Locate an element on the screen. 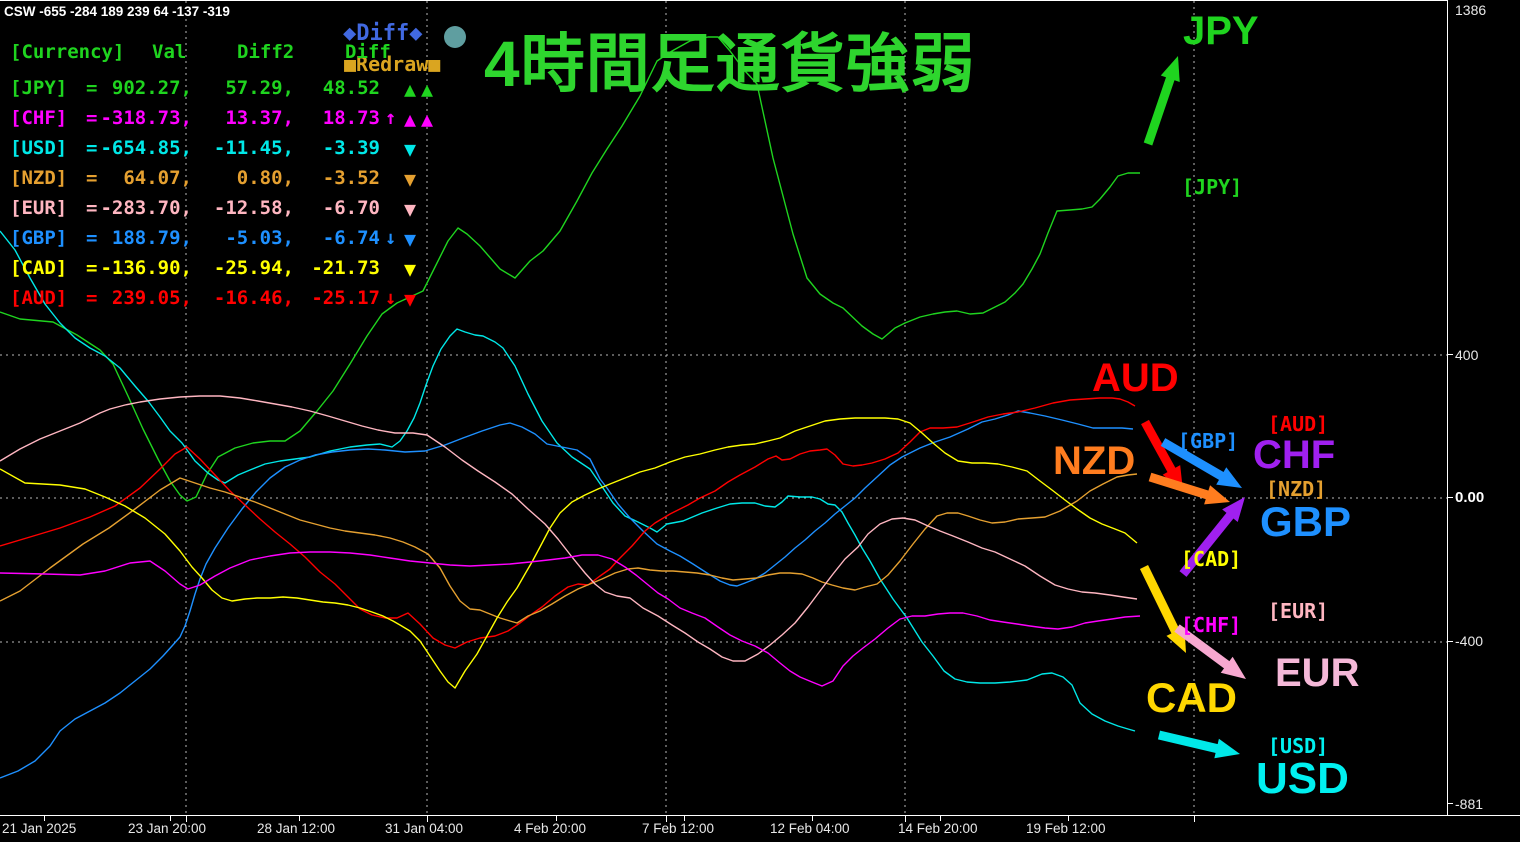  series-tag-jpy: [JPY] is located at coordinates (1212, 187).